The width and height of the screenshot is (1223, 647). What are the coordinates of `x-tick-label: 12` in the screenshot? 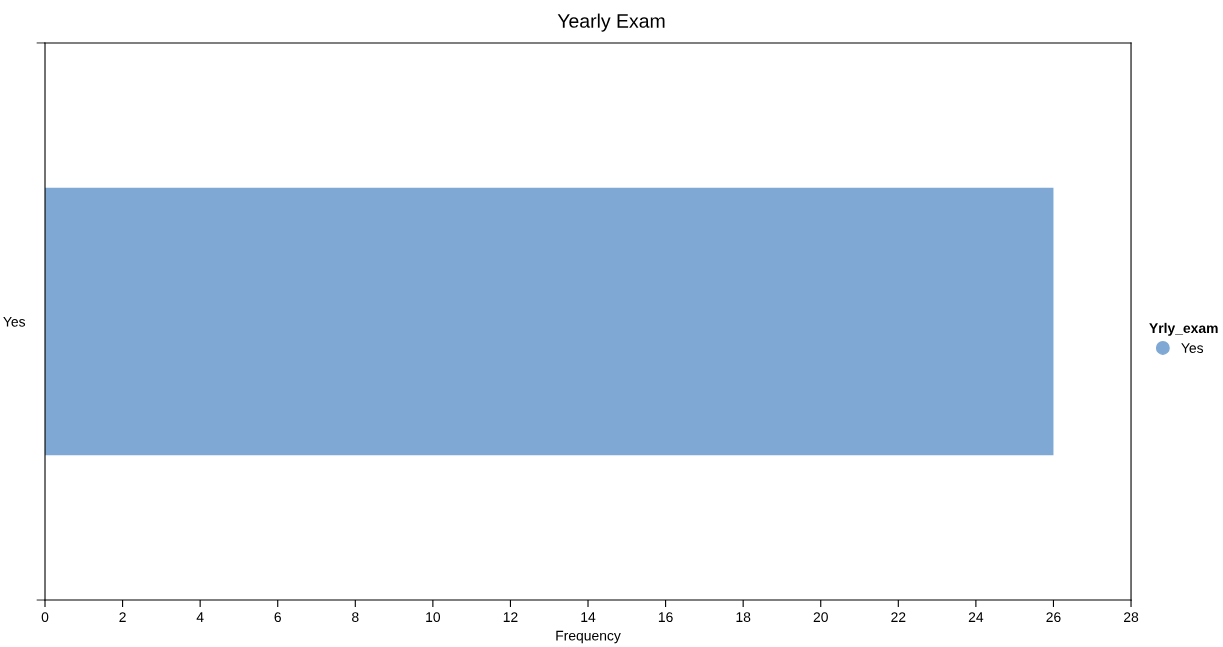 It's located at (510, 617).